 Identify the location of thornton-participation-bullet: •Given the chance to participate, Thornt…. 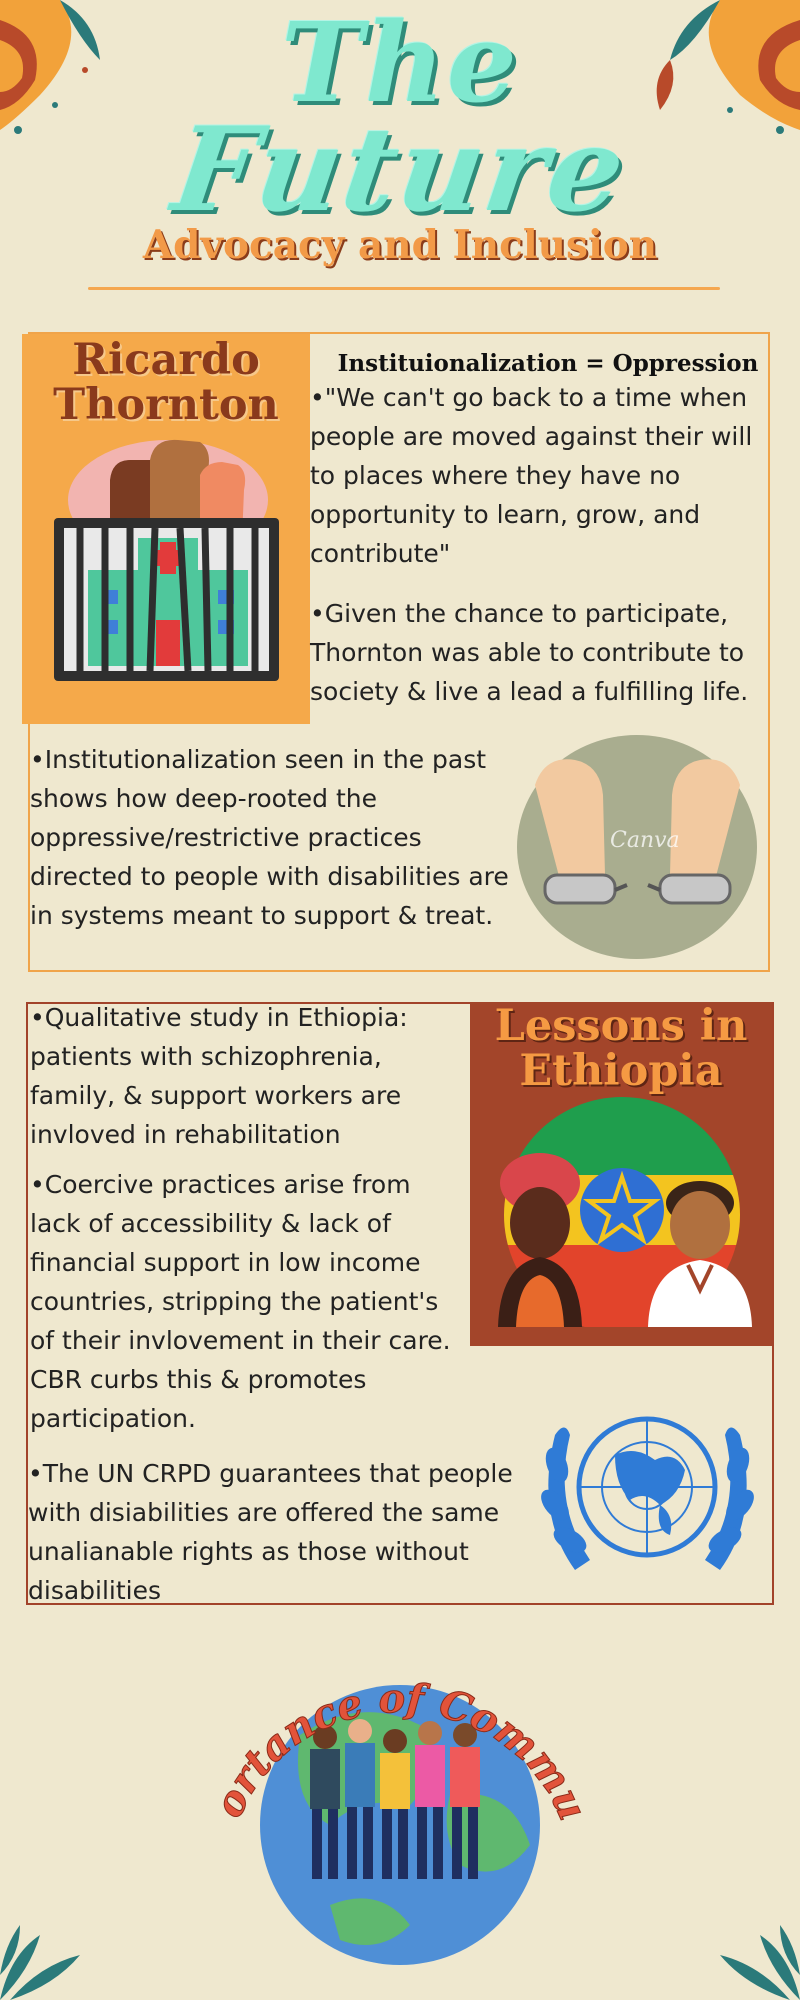
(529, 652).